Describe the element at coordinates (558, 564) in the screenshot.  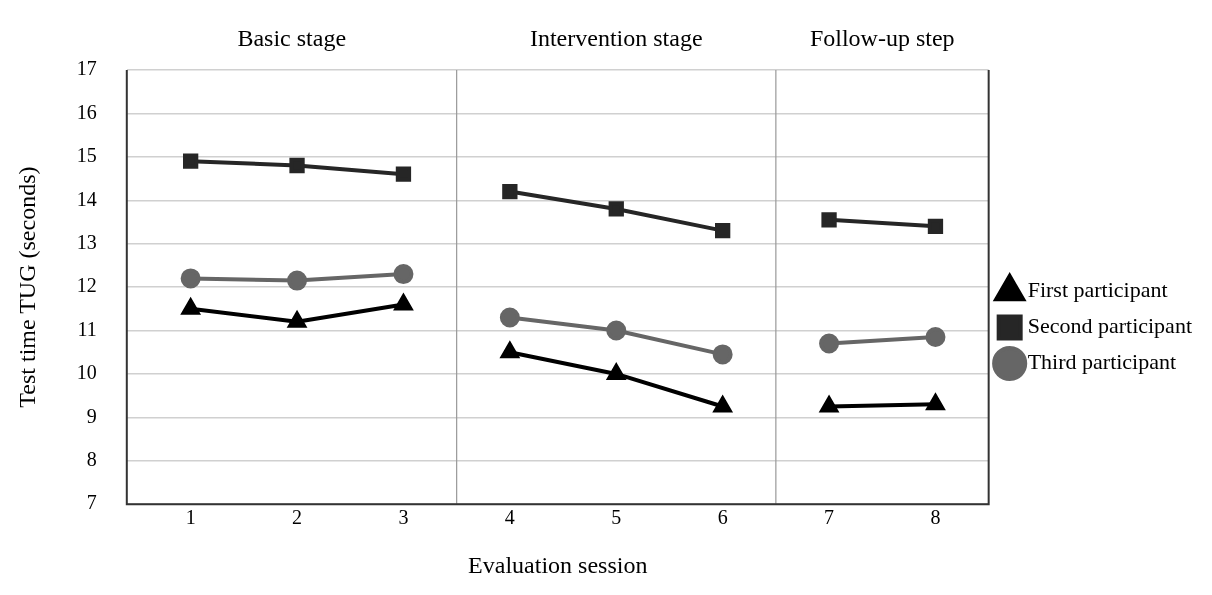
I see `x-axis-title: Evaluation session` at that location.